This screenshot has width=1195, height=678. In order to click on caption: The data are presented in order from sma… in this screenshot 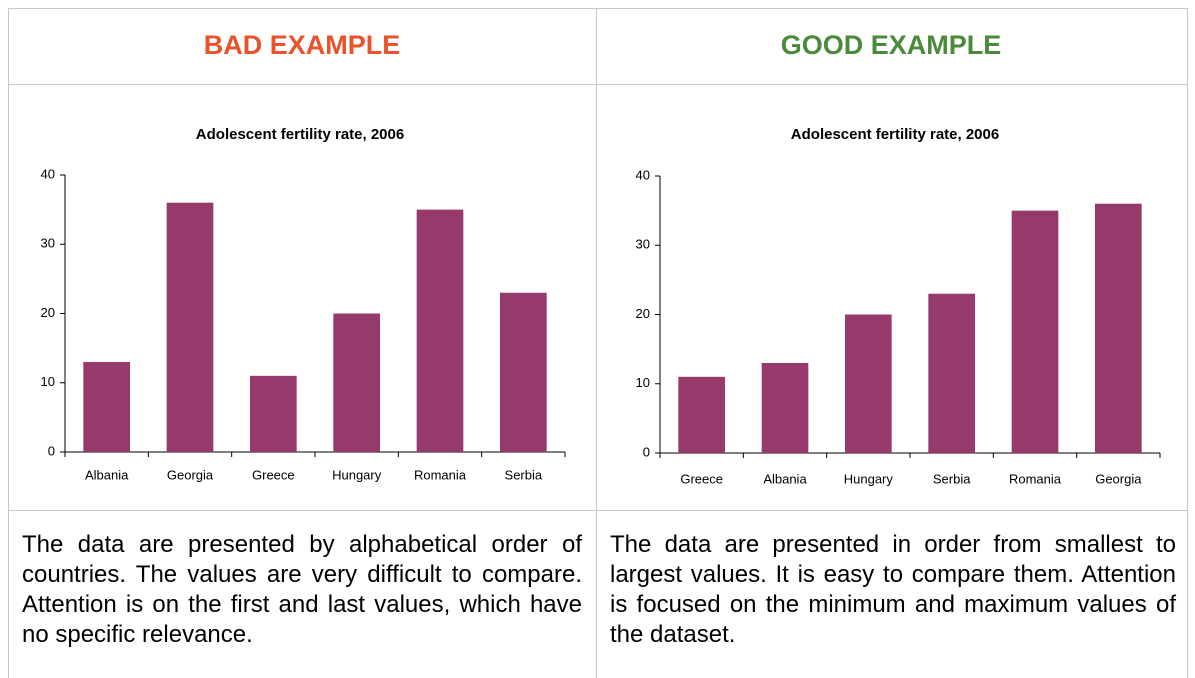, I will do `click(893, 589)`.